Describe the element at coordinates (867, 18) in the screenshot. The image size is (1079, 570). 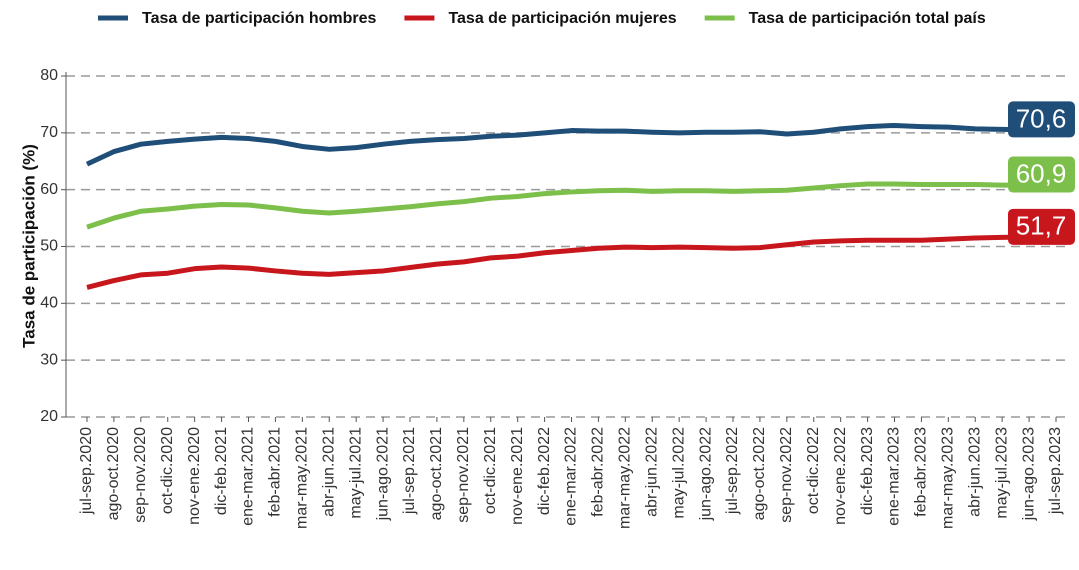
I see `legend-label: Tasa de participación total país` at that location.